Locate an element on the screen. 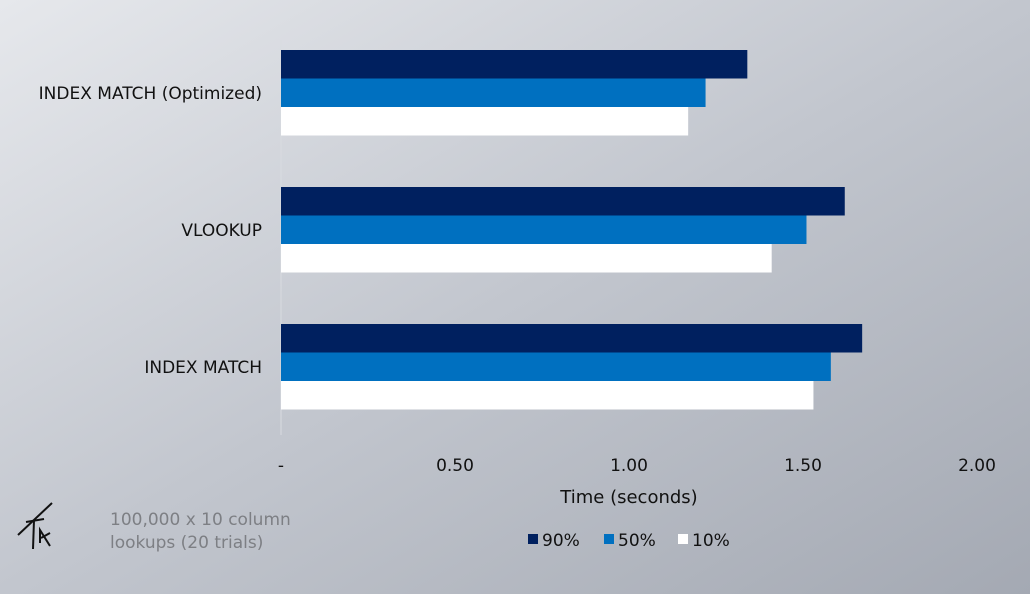  x-tick-label: 1.00 is located at coordinates (629, 466).